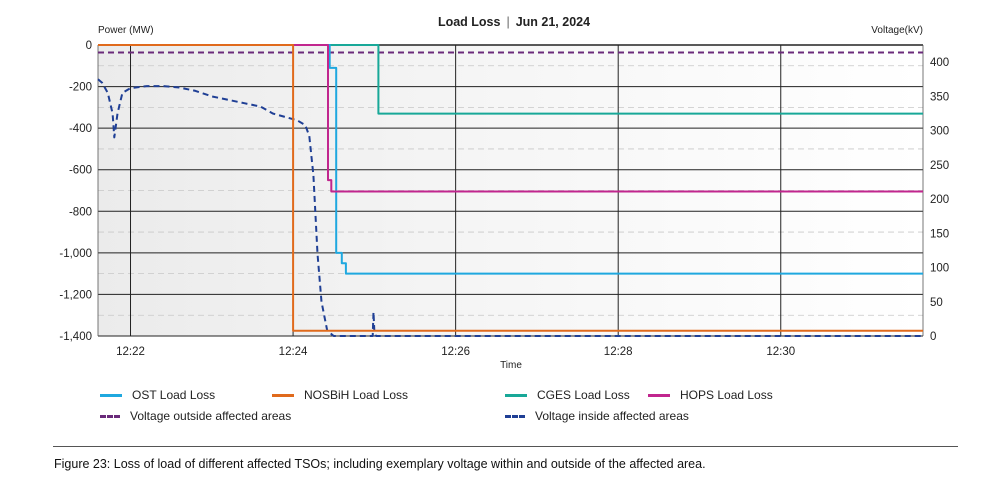 Image resolution: width=986 pixels, height=499 pixels. I want to click on legend-item-hops: HOPS Load Loss, so click(710, 395).